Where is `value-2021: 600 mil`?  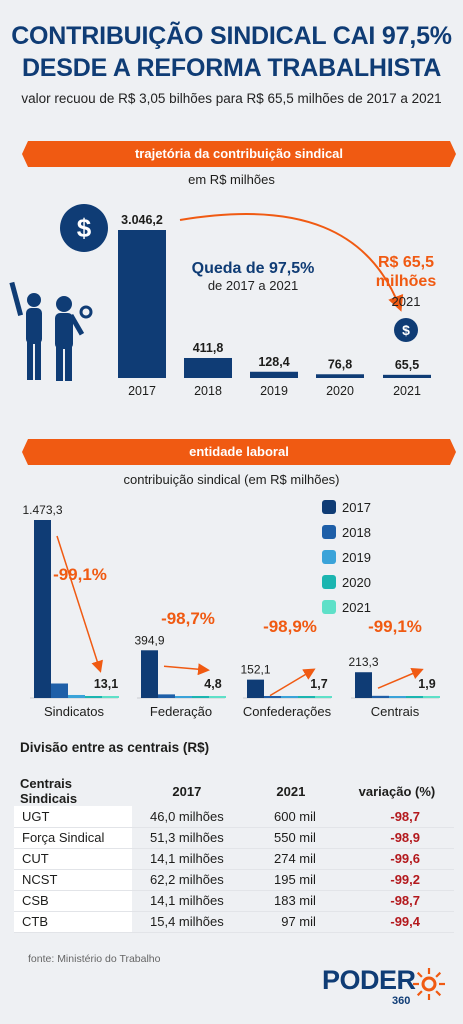
value-2021: 600 mil is located at coordinates (290, 817).